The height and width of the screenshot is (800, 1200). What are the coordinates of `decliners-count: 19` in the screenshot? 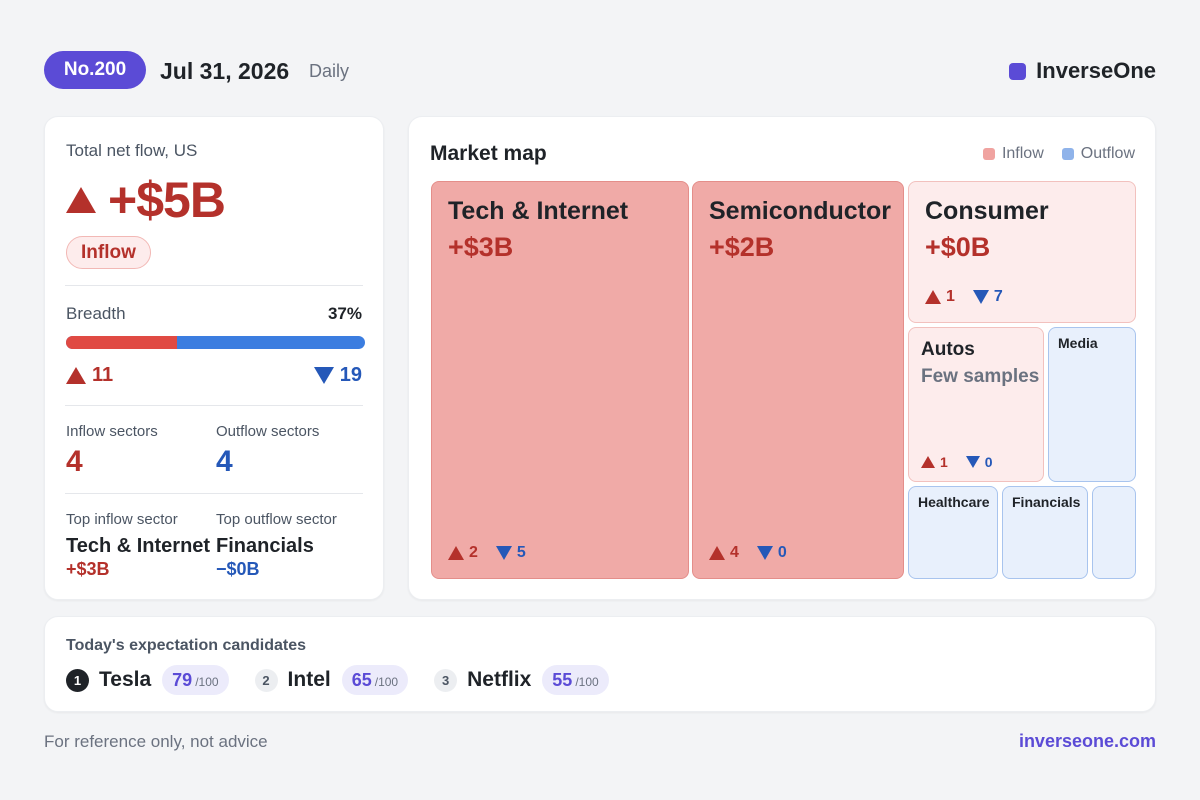 It's located at (337, 375).